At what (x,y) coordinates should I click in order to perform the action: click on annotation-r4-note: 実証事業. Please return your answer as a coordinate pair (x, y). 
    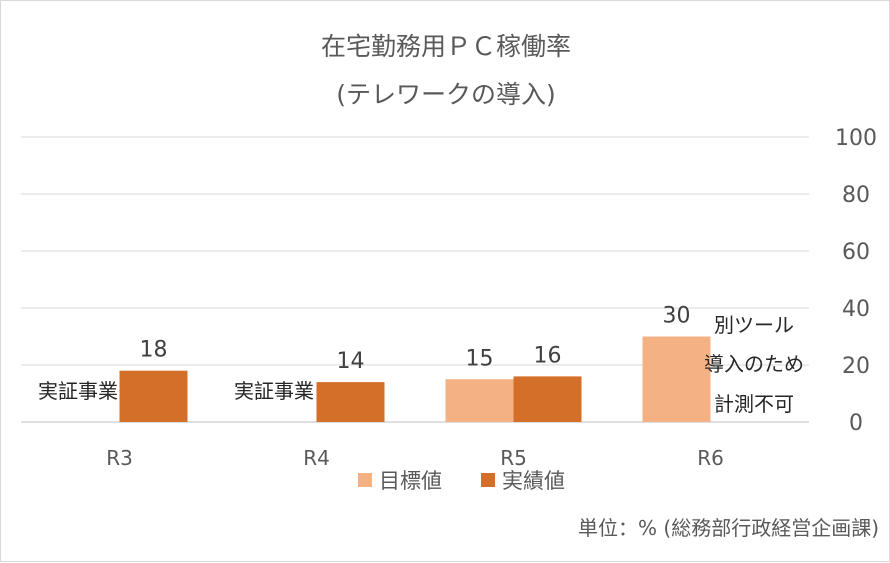
    Looking at the image, I should click on (274, 391).